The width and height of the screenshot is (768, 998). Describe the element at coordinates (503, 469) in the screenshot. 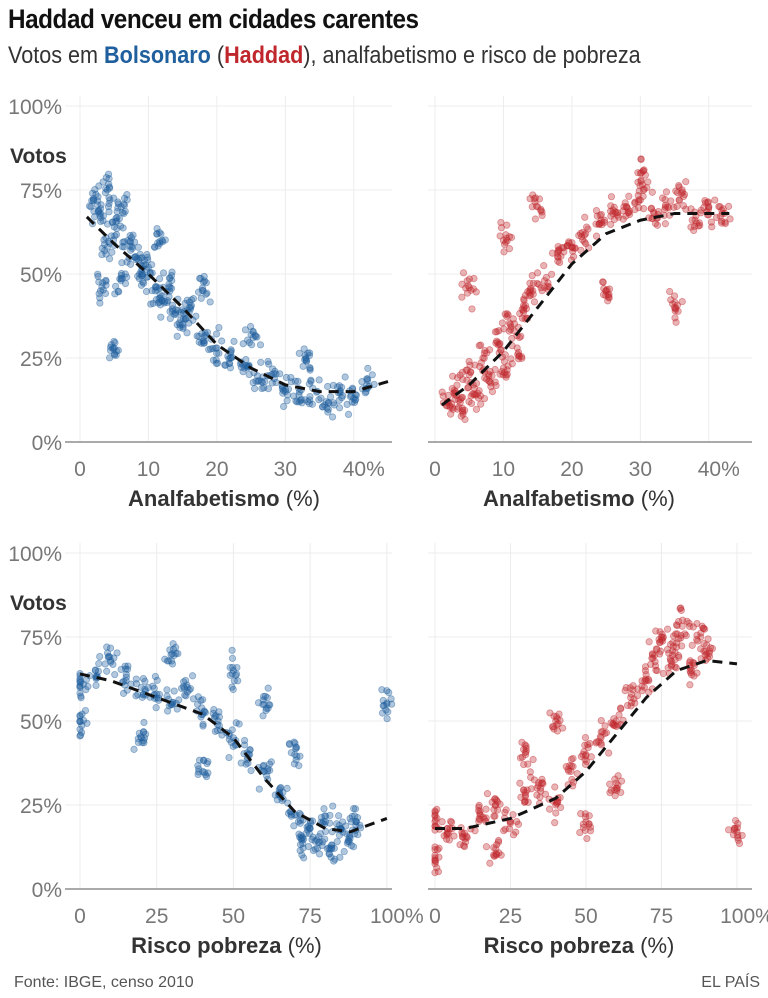

I see `x-tick-label: 10` at that location.